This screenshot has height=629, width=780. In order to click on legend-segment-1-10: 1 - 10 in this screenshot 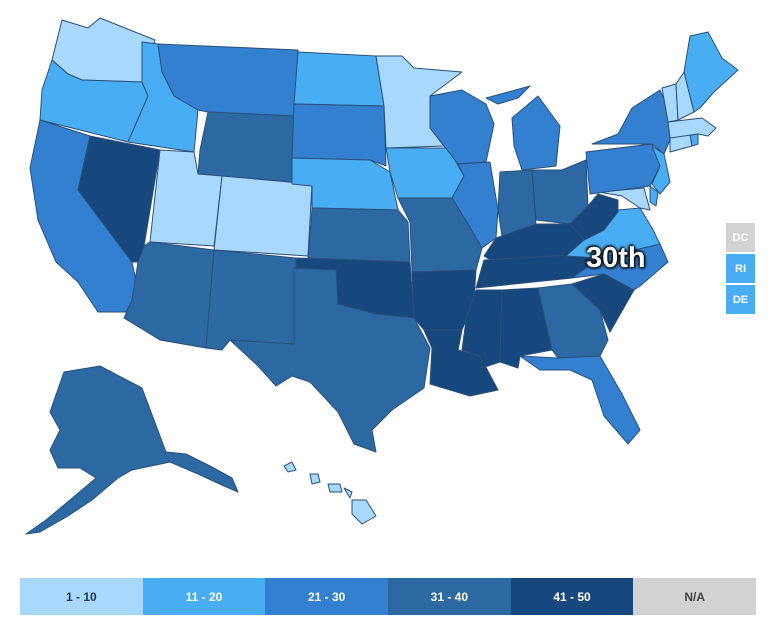, I will do `click(81, 596)`.